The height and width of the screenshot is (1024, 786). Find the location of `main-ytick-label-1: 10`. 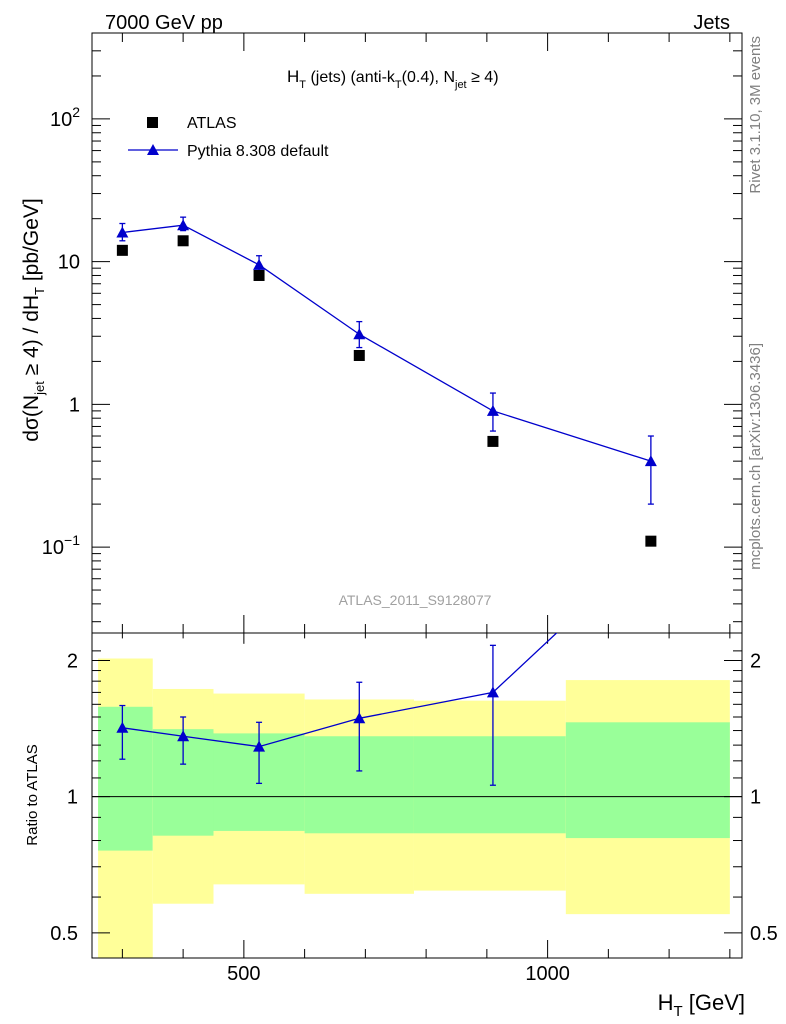

main-ytick-label-1: 10 is located at coordinates (69, 263).